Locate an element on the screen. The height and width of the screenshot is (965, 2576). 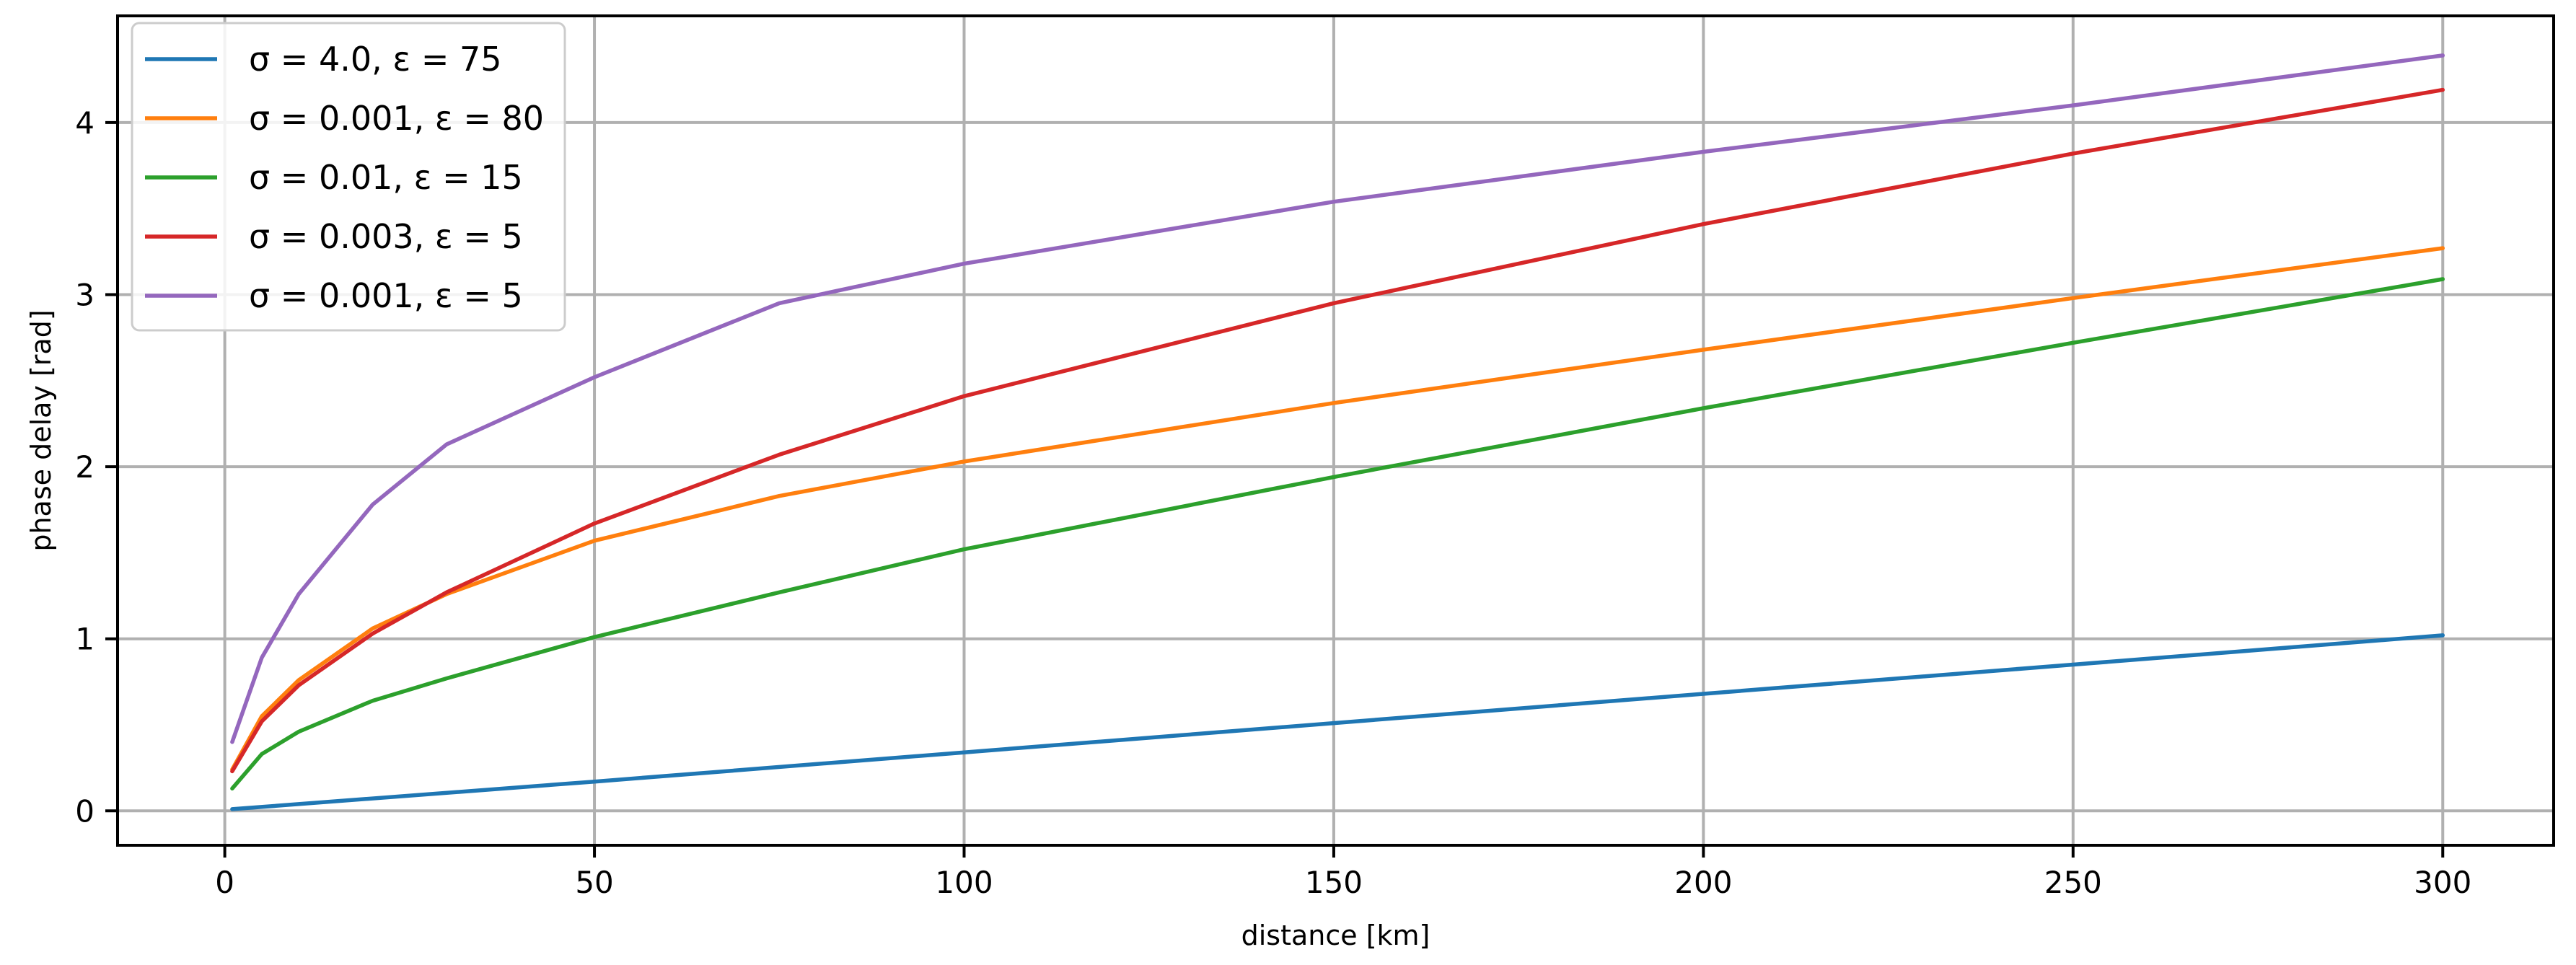
x-tick-label: 100 is located at coordinates (964, 883).